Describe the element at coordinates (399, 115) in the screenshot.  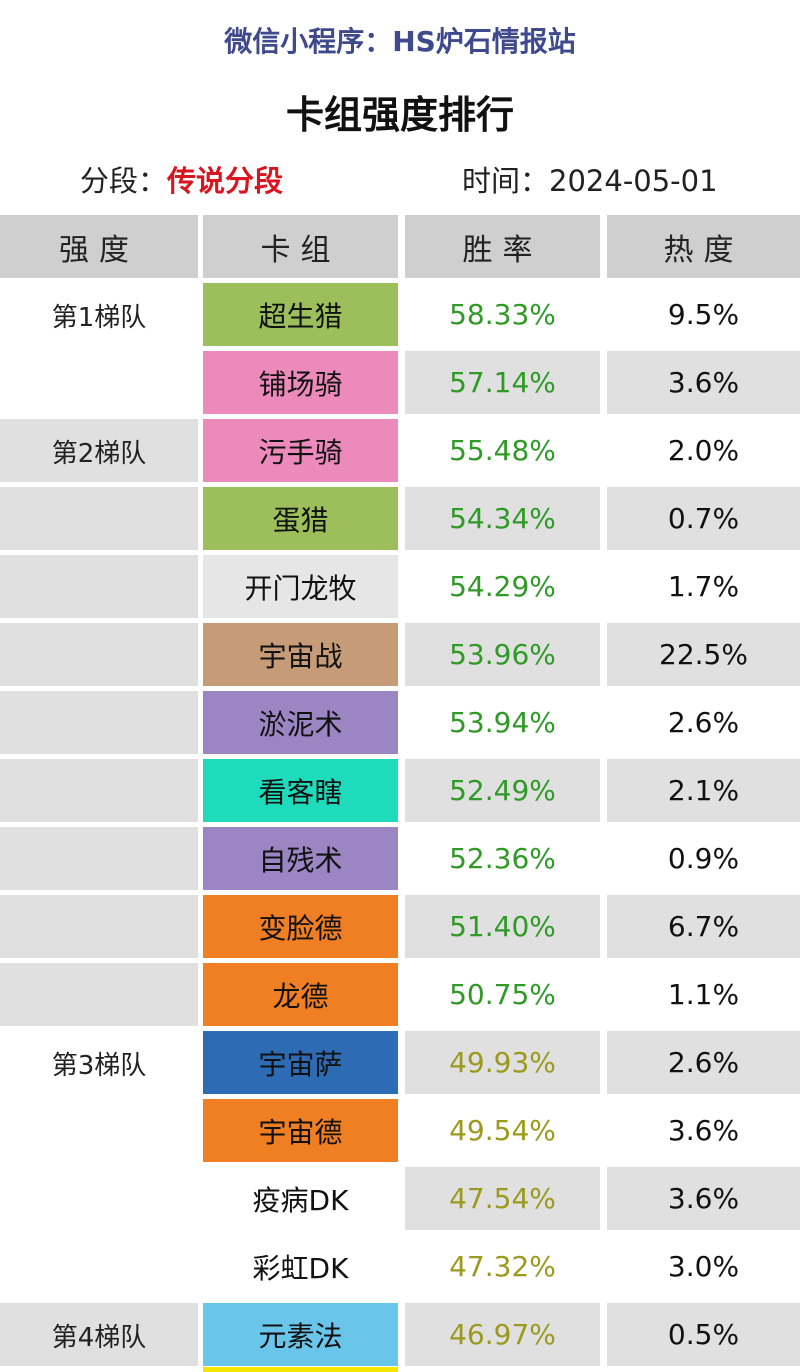
I see `page-title: 卡组强度排行` at that location.